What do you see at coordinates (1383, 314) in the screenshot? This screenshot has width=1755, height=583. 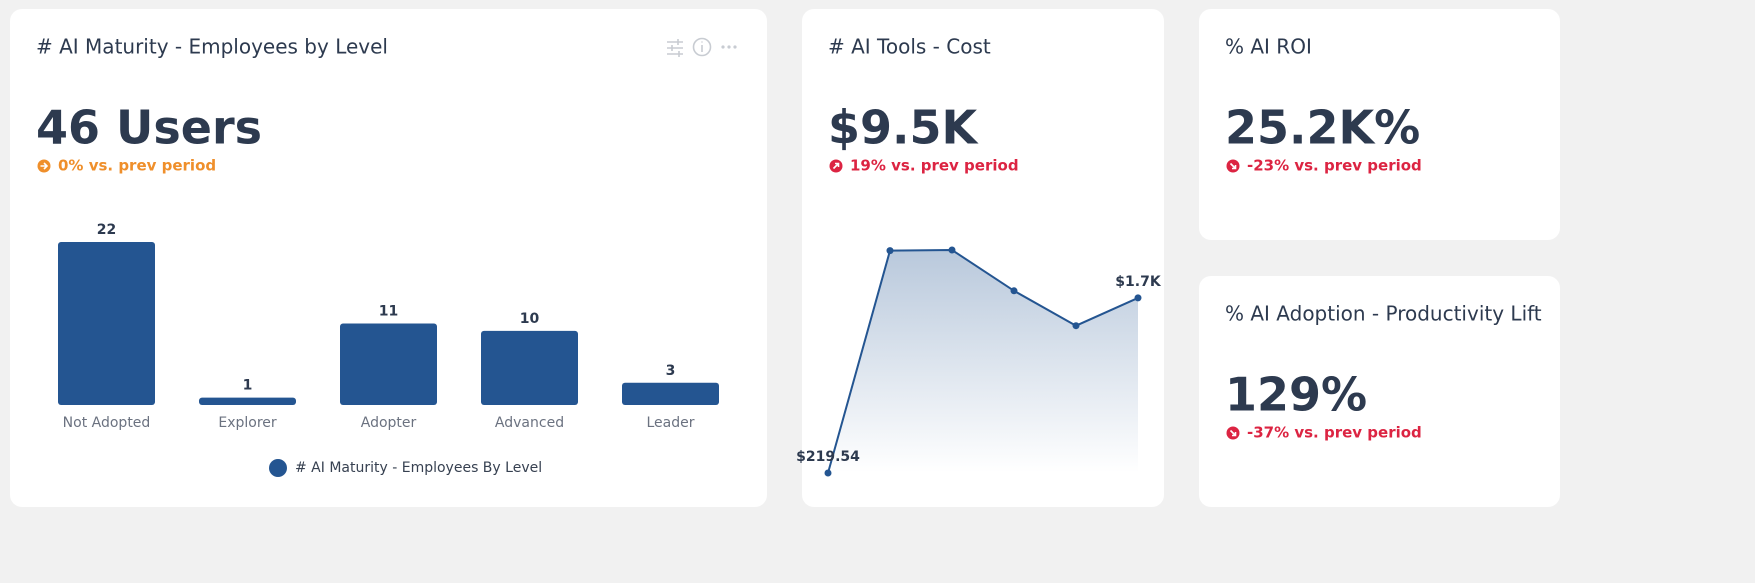 I see `card-title: % AI Adoption - Productivity Lift` at bounding box center [1383, 314].